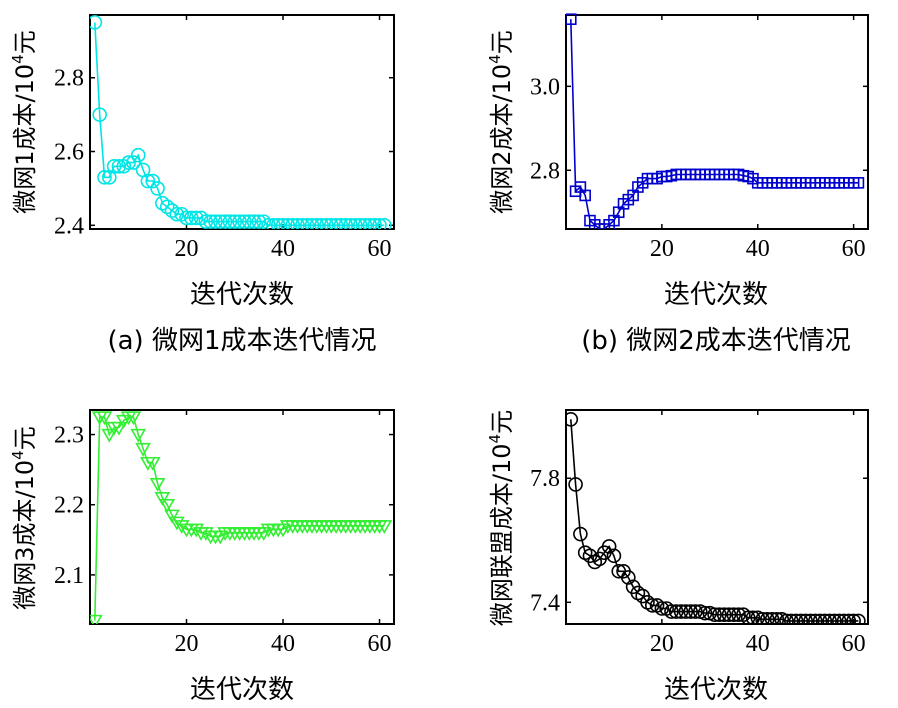 This screenshot has width=898, height=708. Describe the element at coordinates (662, 249) in the screenshot. I see `panel-b-xtick-label-20: 20` at that location.